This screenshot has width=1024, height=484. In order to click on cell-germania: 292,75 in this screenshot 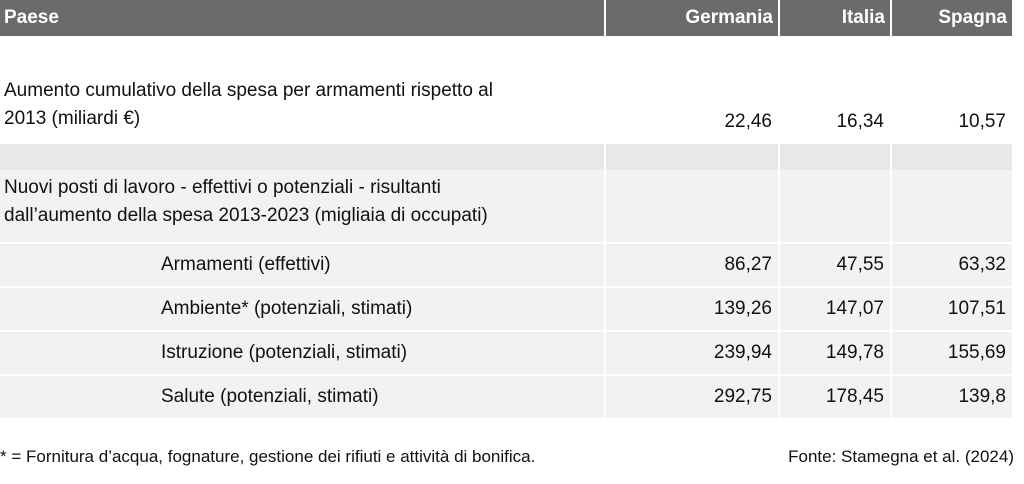, I will do `click(691, 397)`.